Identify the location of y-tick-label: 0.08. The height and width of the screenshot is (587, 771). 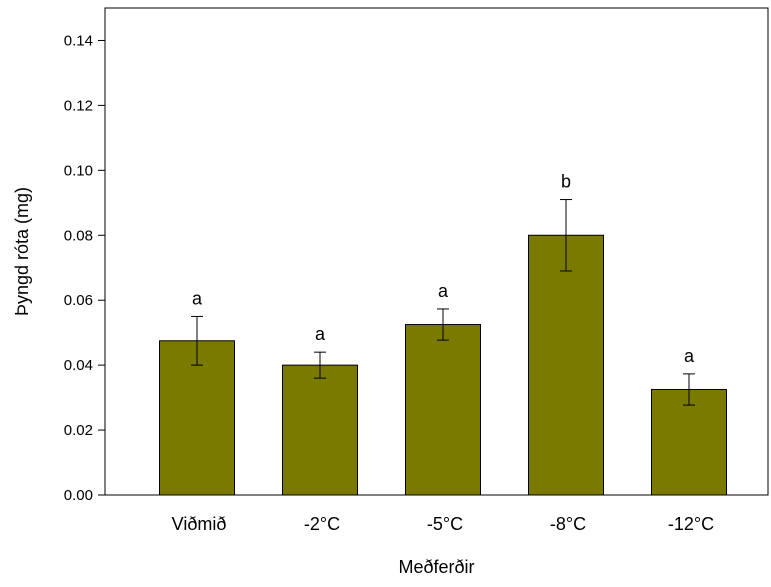
(78, 235).